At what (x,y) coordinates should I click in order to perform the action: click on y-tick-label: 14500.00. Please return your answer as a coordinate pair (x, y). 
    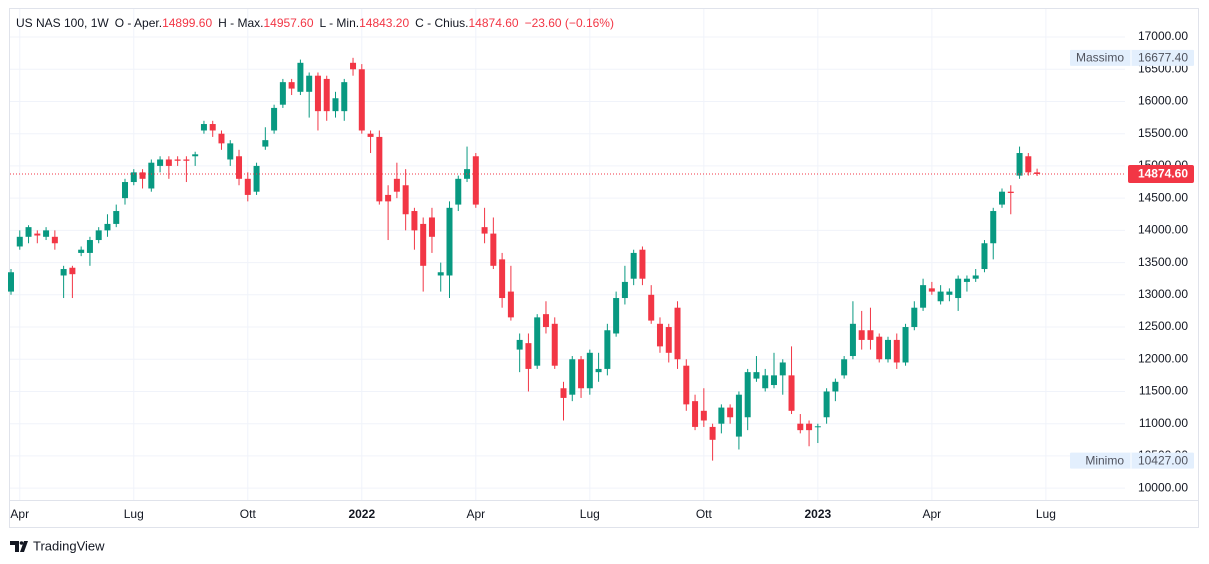
    Looking at the image, I should click on (1163, 197).